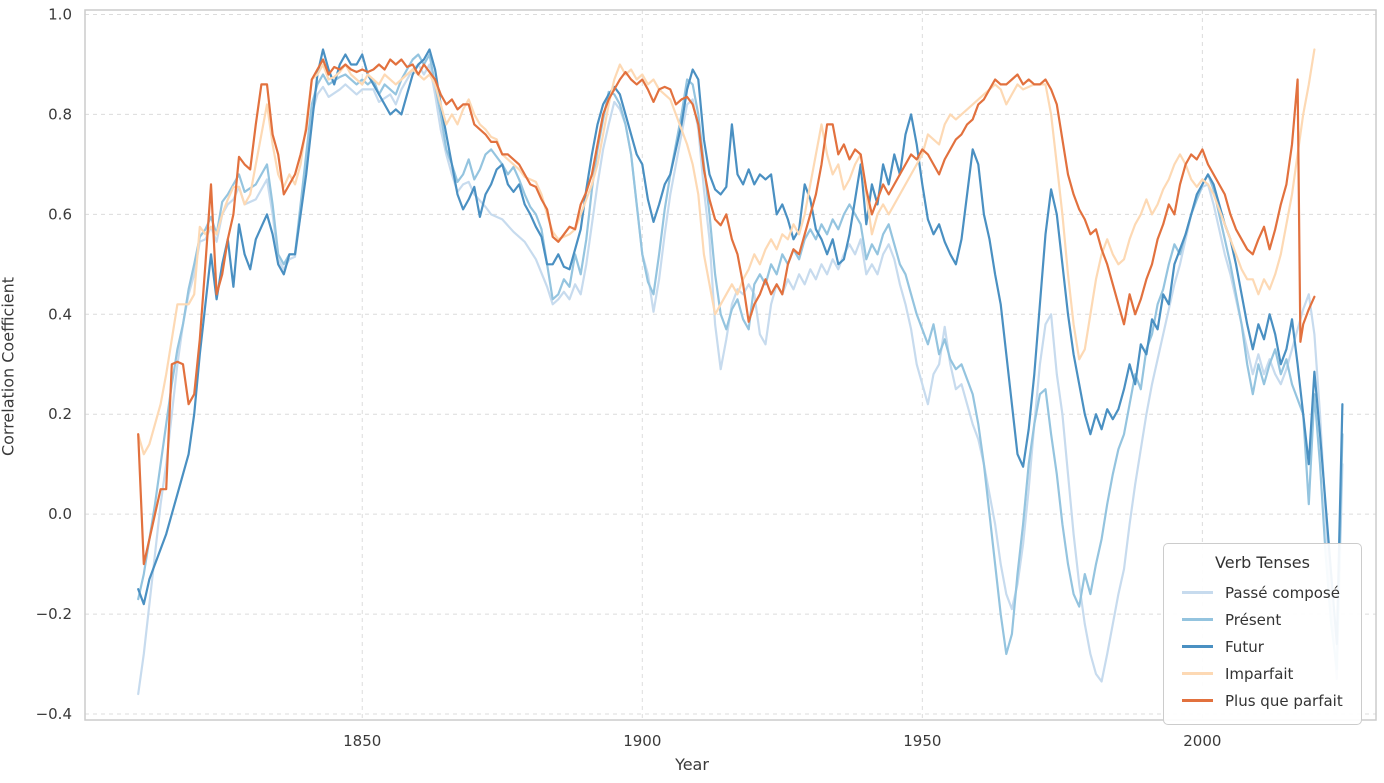  Describe the element at coordinates (60, 514) in the screenshot. I see `y-tick-label: 0.0` at that location.